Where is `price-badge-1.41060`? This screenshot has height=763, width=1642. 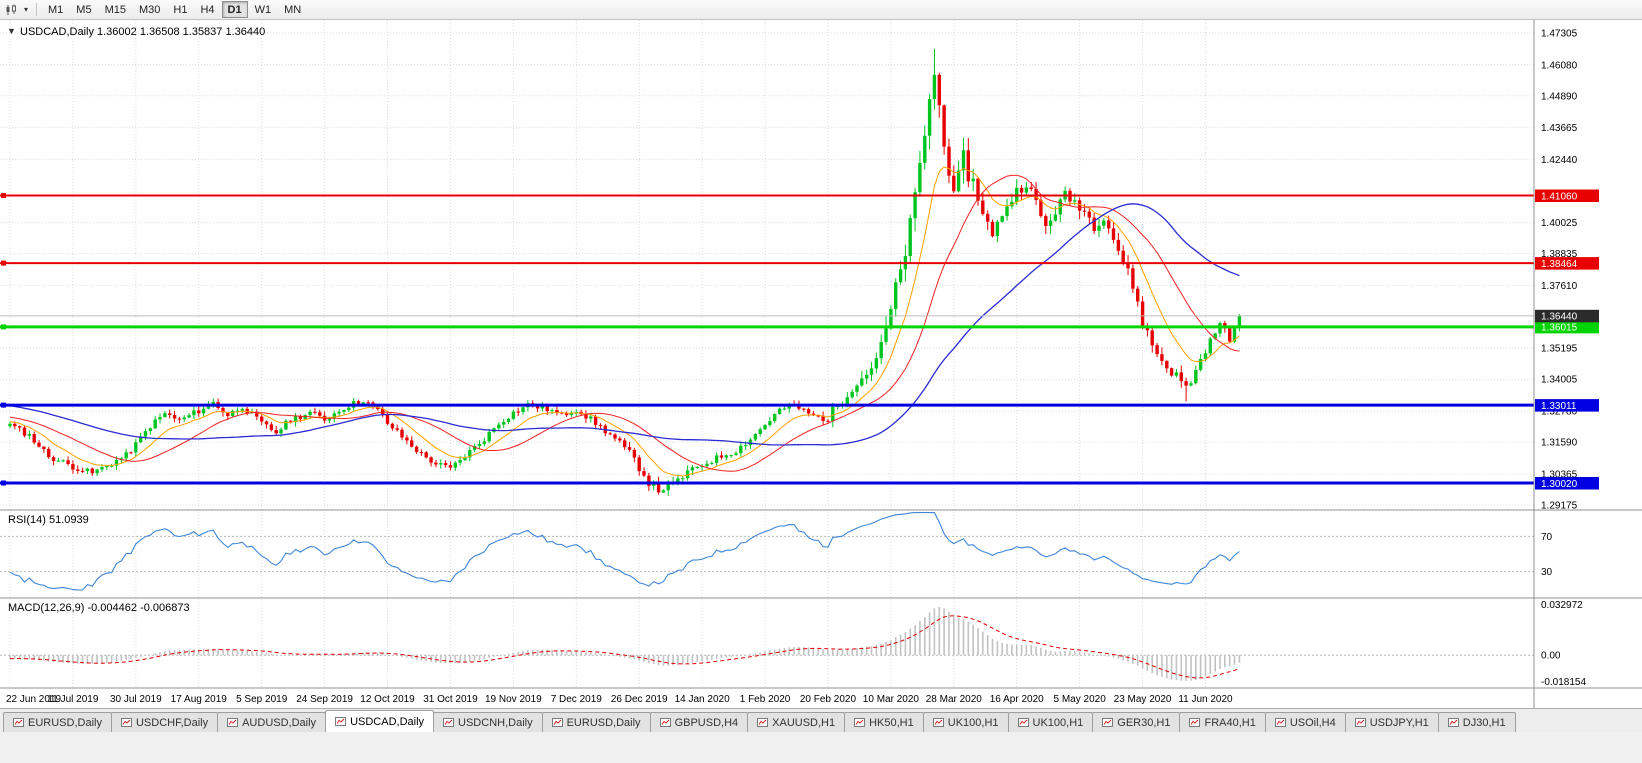
price-badge-1.41060 is located at coordinates (1567, 196).